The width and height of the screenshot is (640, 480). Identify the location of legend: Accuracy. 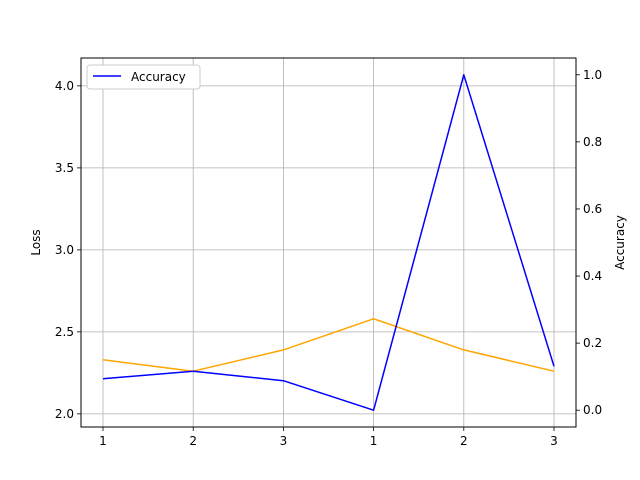
(143, 77).